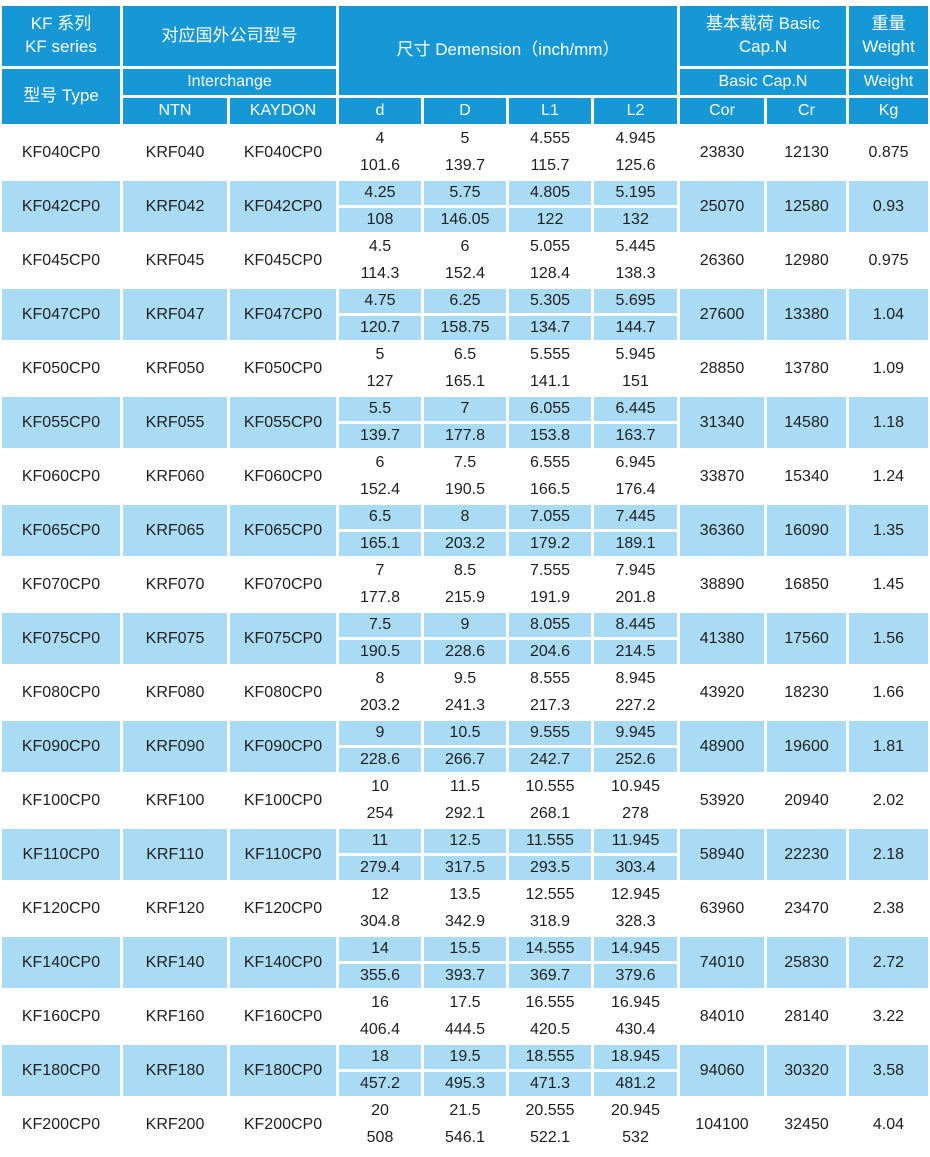 Image resolution: width=930 pixels, height=1157 pixels. What do you see at coordinates (722, 638) in the screenshot?
I see `cell-cor: 41380` at bounding box center [722, 638].